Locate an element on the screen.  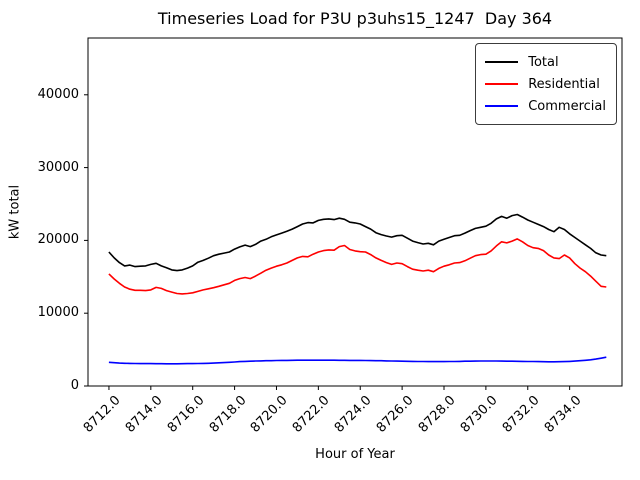
legend-item-total: Total is located at coordinates (545, 62).